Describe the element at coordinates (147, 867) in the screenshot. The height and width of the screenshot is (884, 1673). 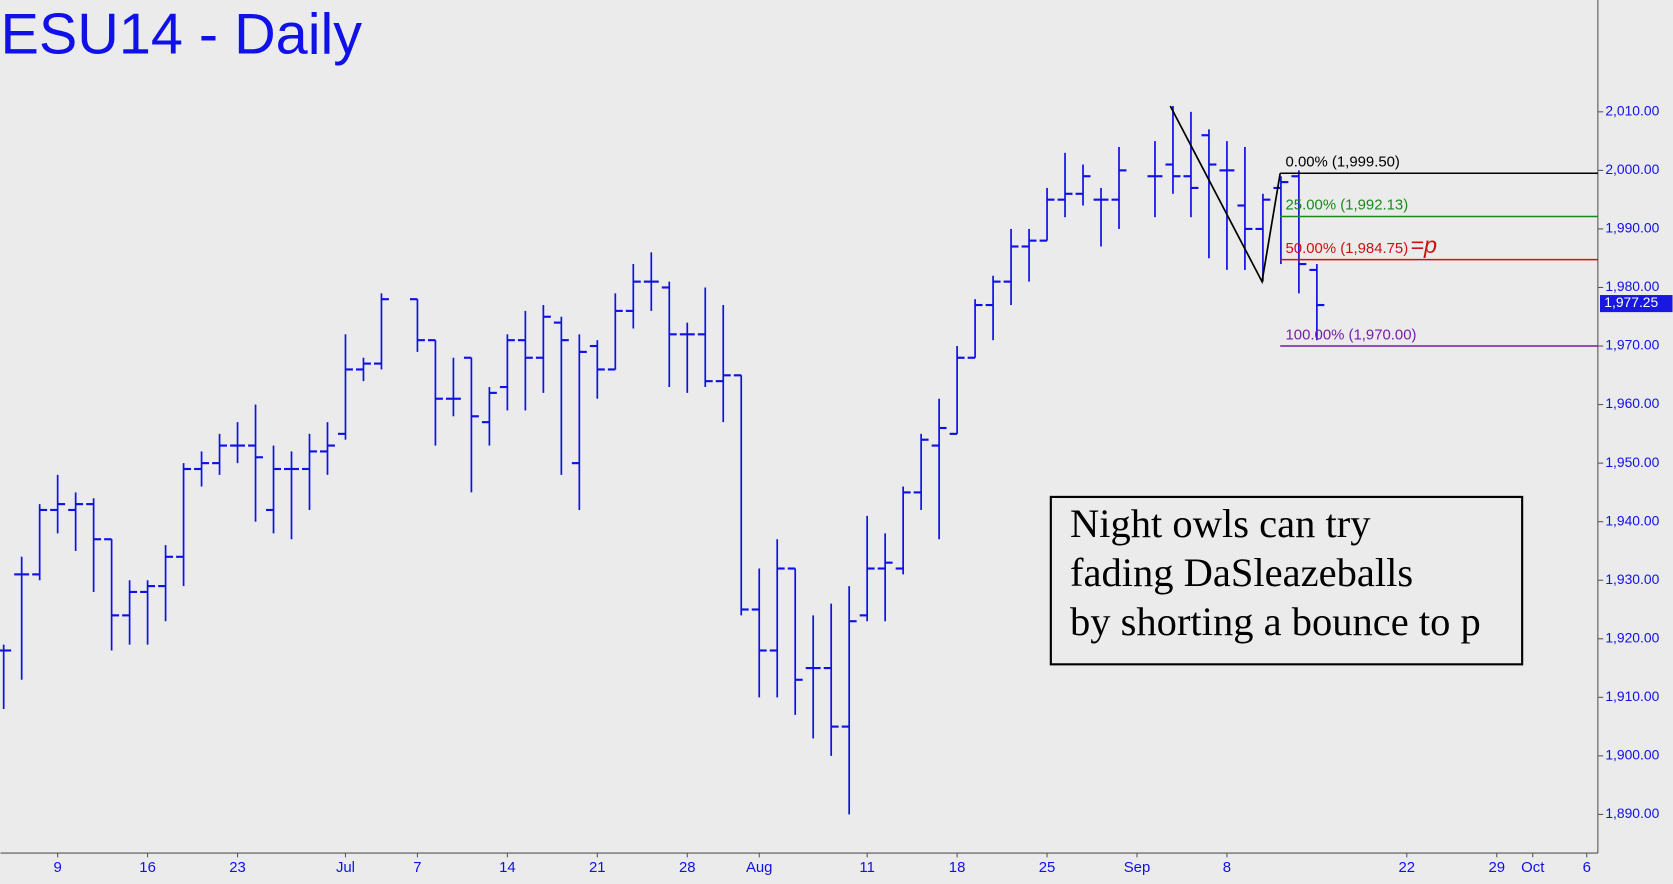
I see `x-tick-label: 16` at that location.